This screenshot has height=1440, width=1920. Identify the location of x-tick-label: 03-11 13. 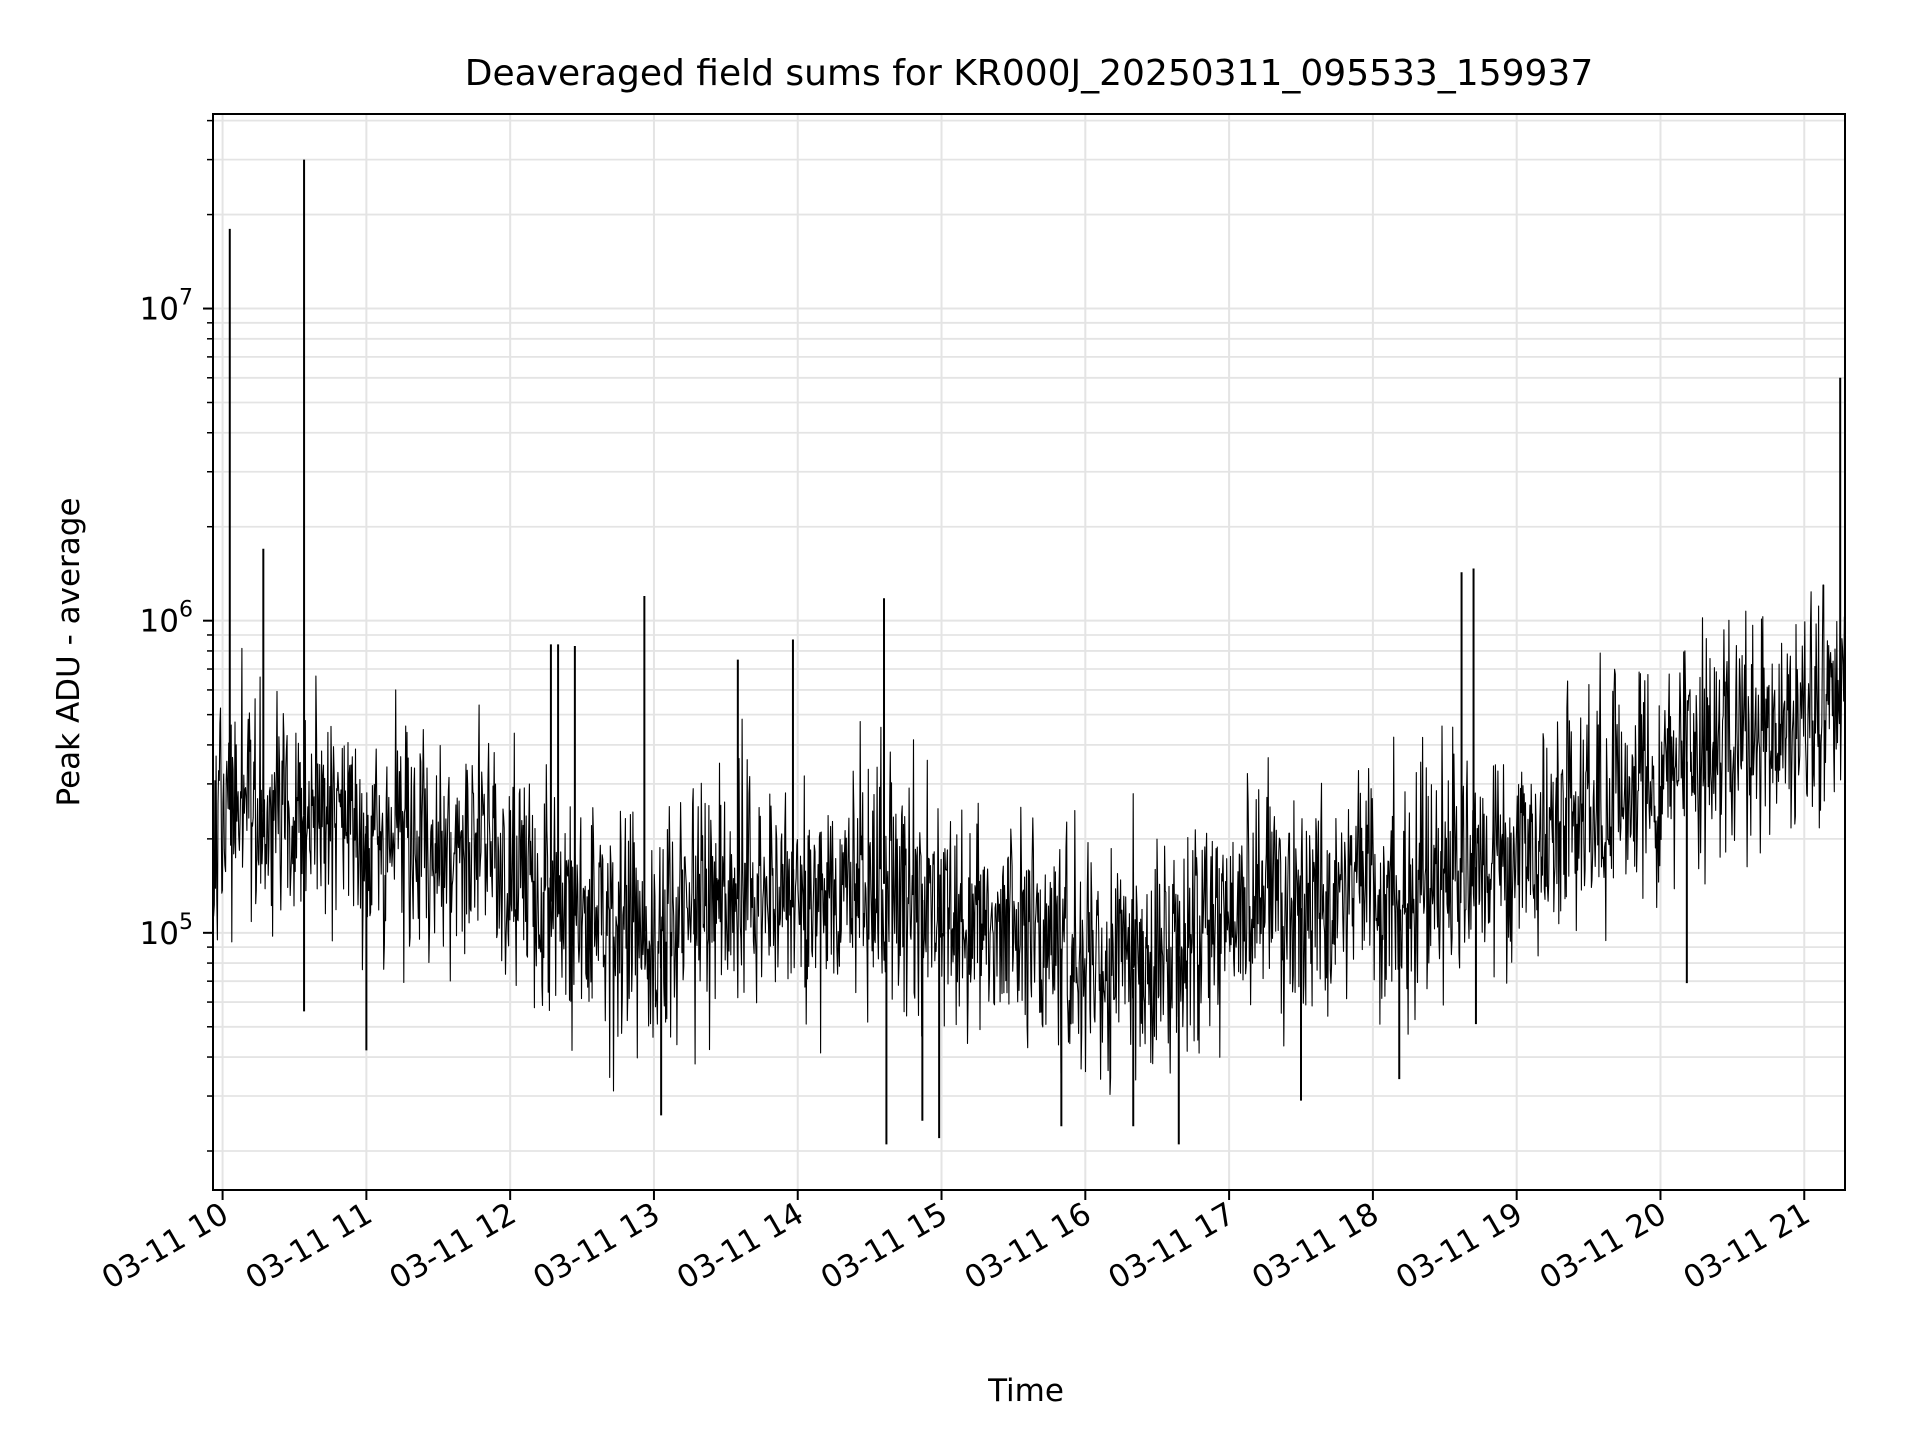
(596, 1246).